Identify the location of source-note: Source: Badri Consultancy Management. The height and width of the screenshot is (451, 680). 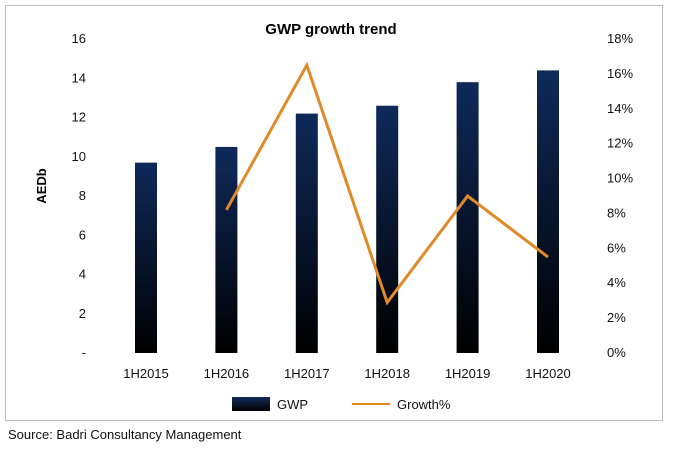
(125, 434).